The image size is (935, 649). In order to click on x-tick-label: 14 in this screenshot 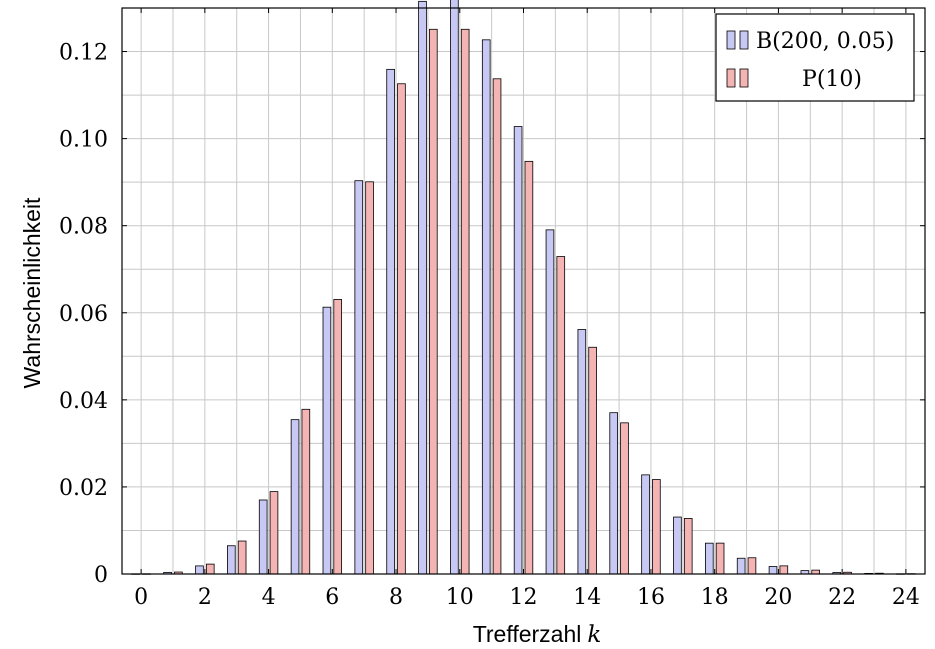, I will do `click(587, 597)`.